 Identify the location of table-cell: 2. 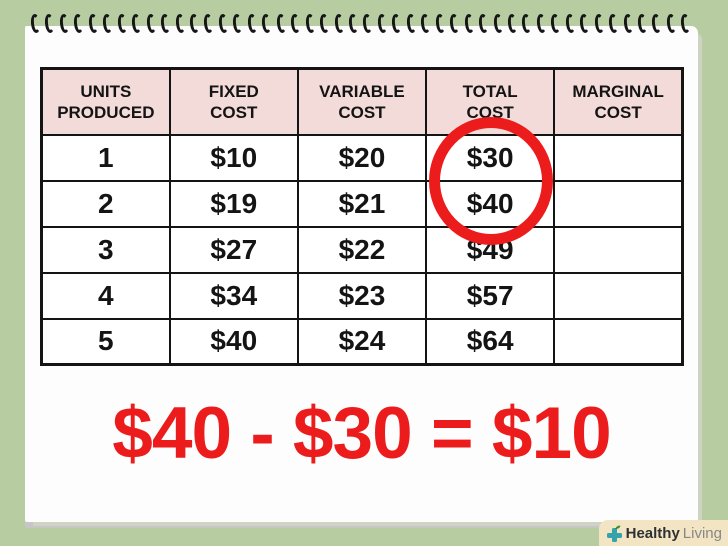
(105, 203).